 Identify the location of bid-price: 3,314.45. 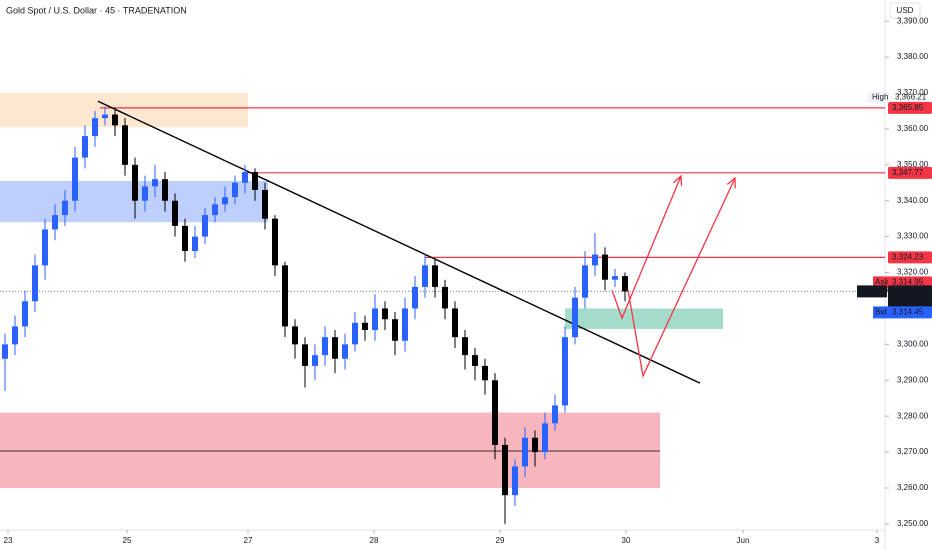
(908, 312).